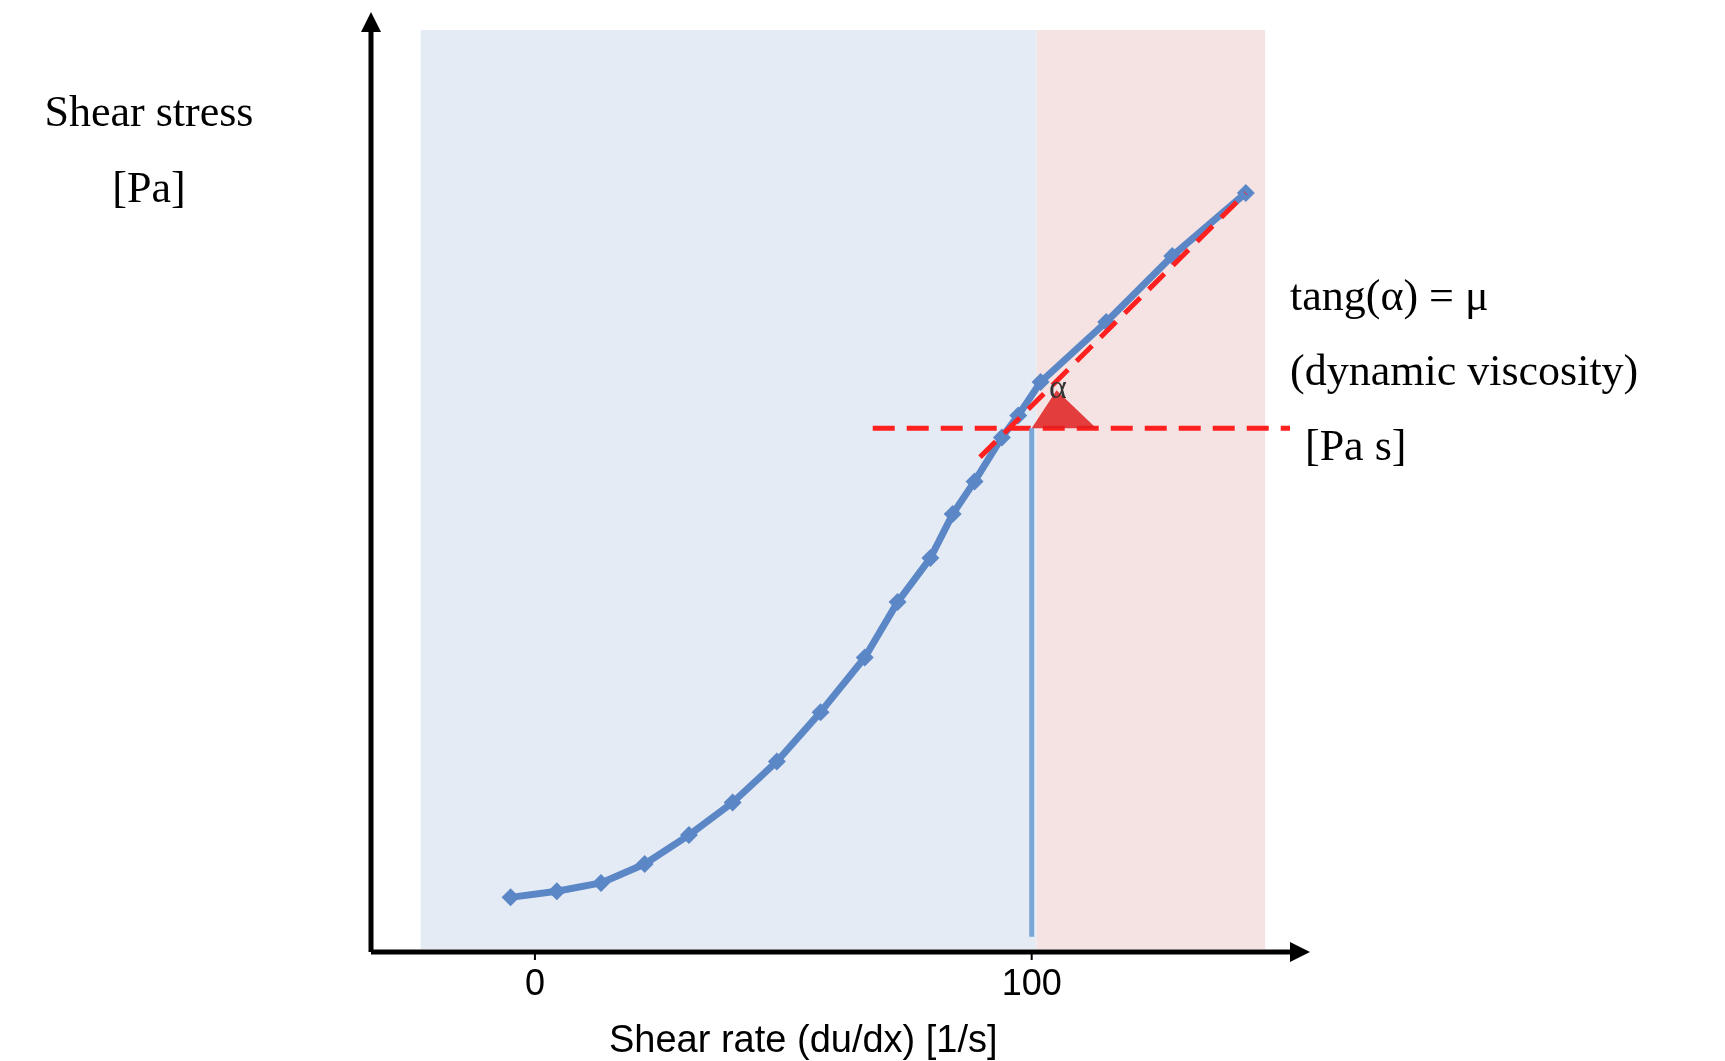 The image size is (1725, 1061). I want to click on x-tick-label: 0, so click(534, 982).